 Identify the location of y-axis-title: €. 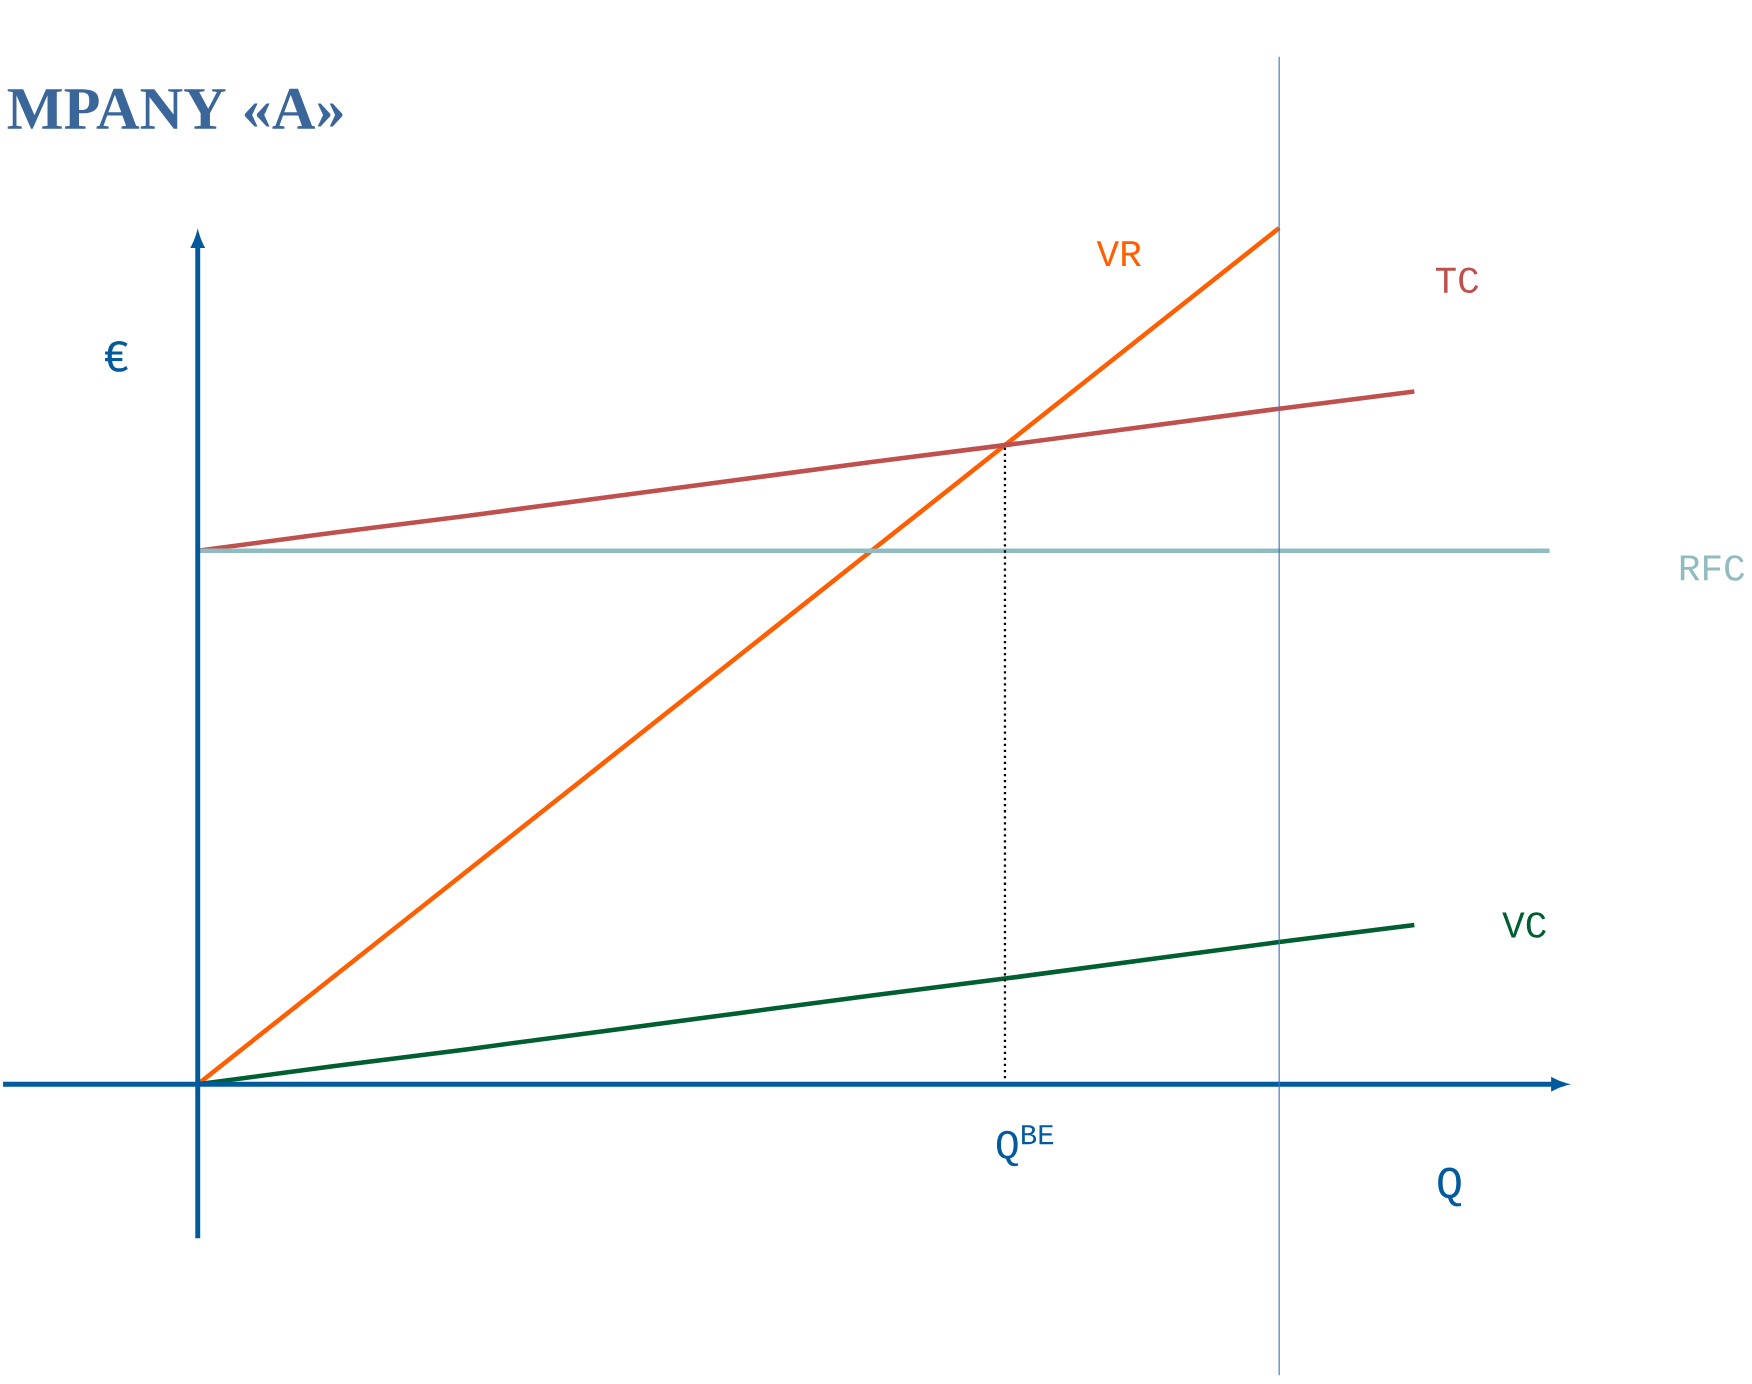
(116, 356).